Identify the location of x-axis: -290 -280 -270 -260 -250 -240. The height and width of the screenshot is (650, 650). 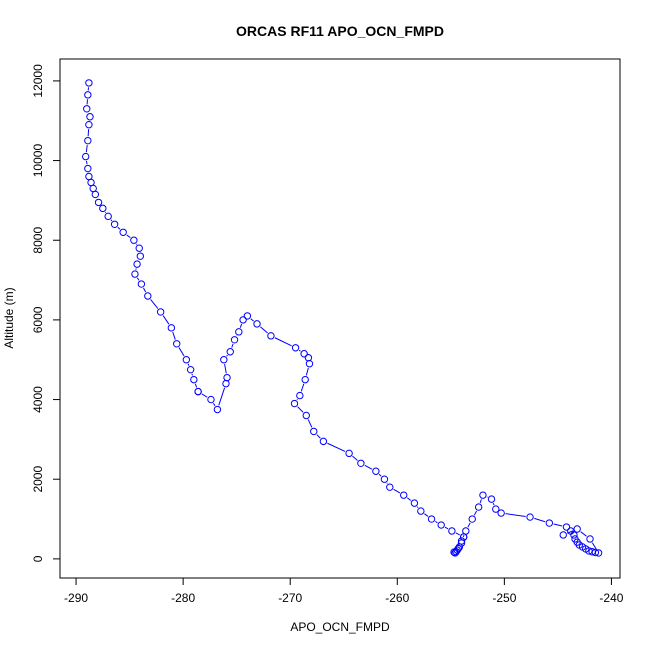
(344, 591).